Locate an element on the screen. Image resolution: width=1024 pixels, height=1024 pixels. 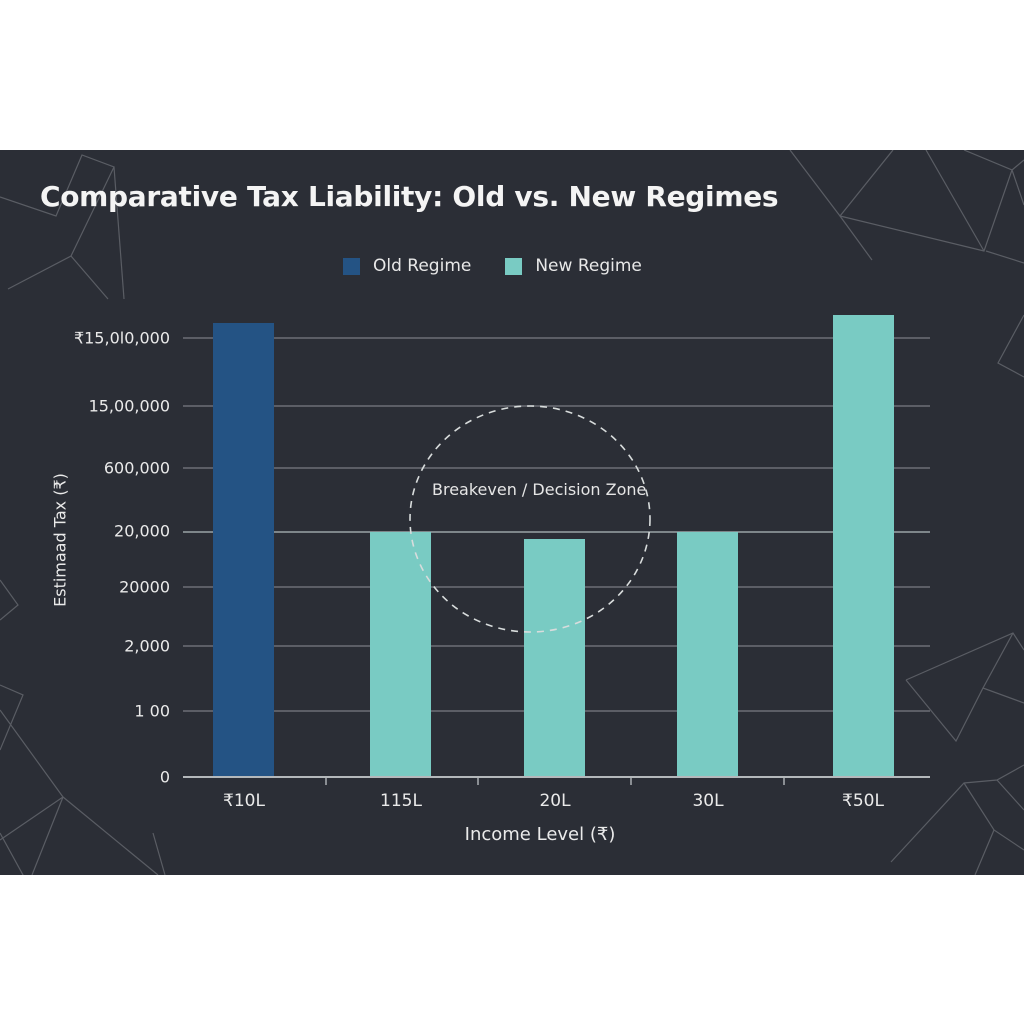
legend-item-old-regime: Old Regime is located at coordinates (407, 266).